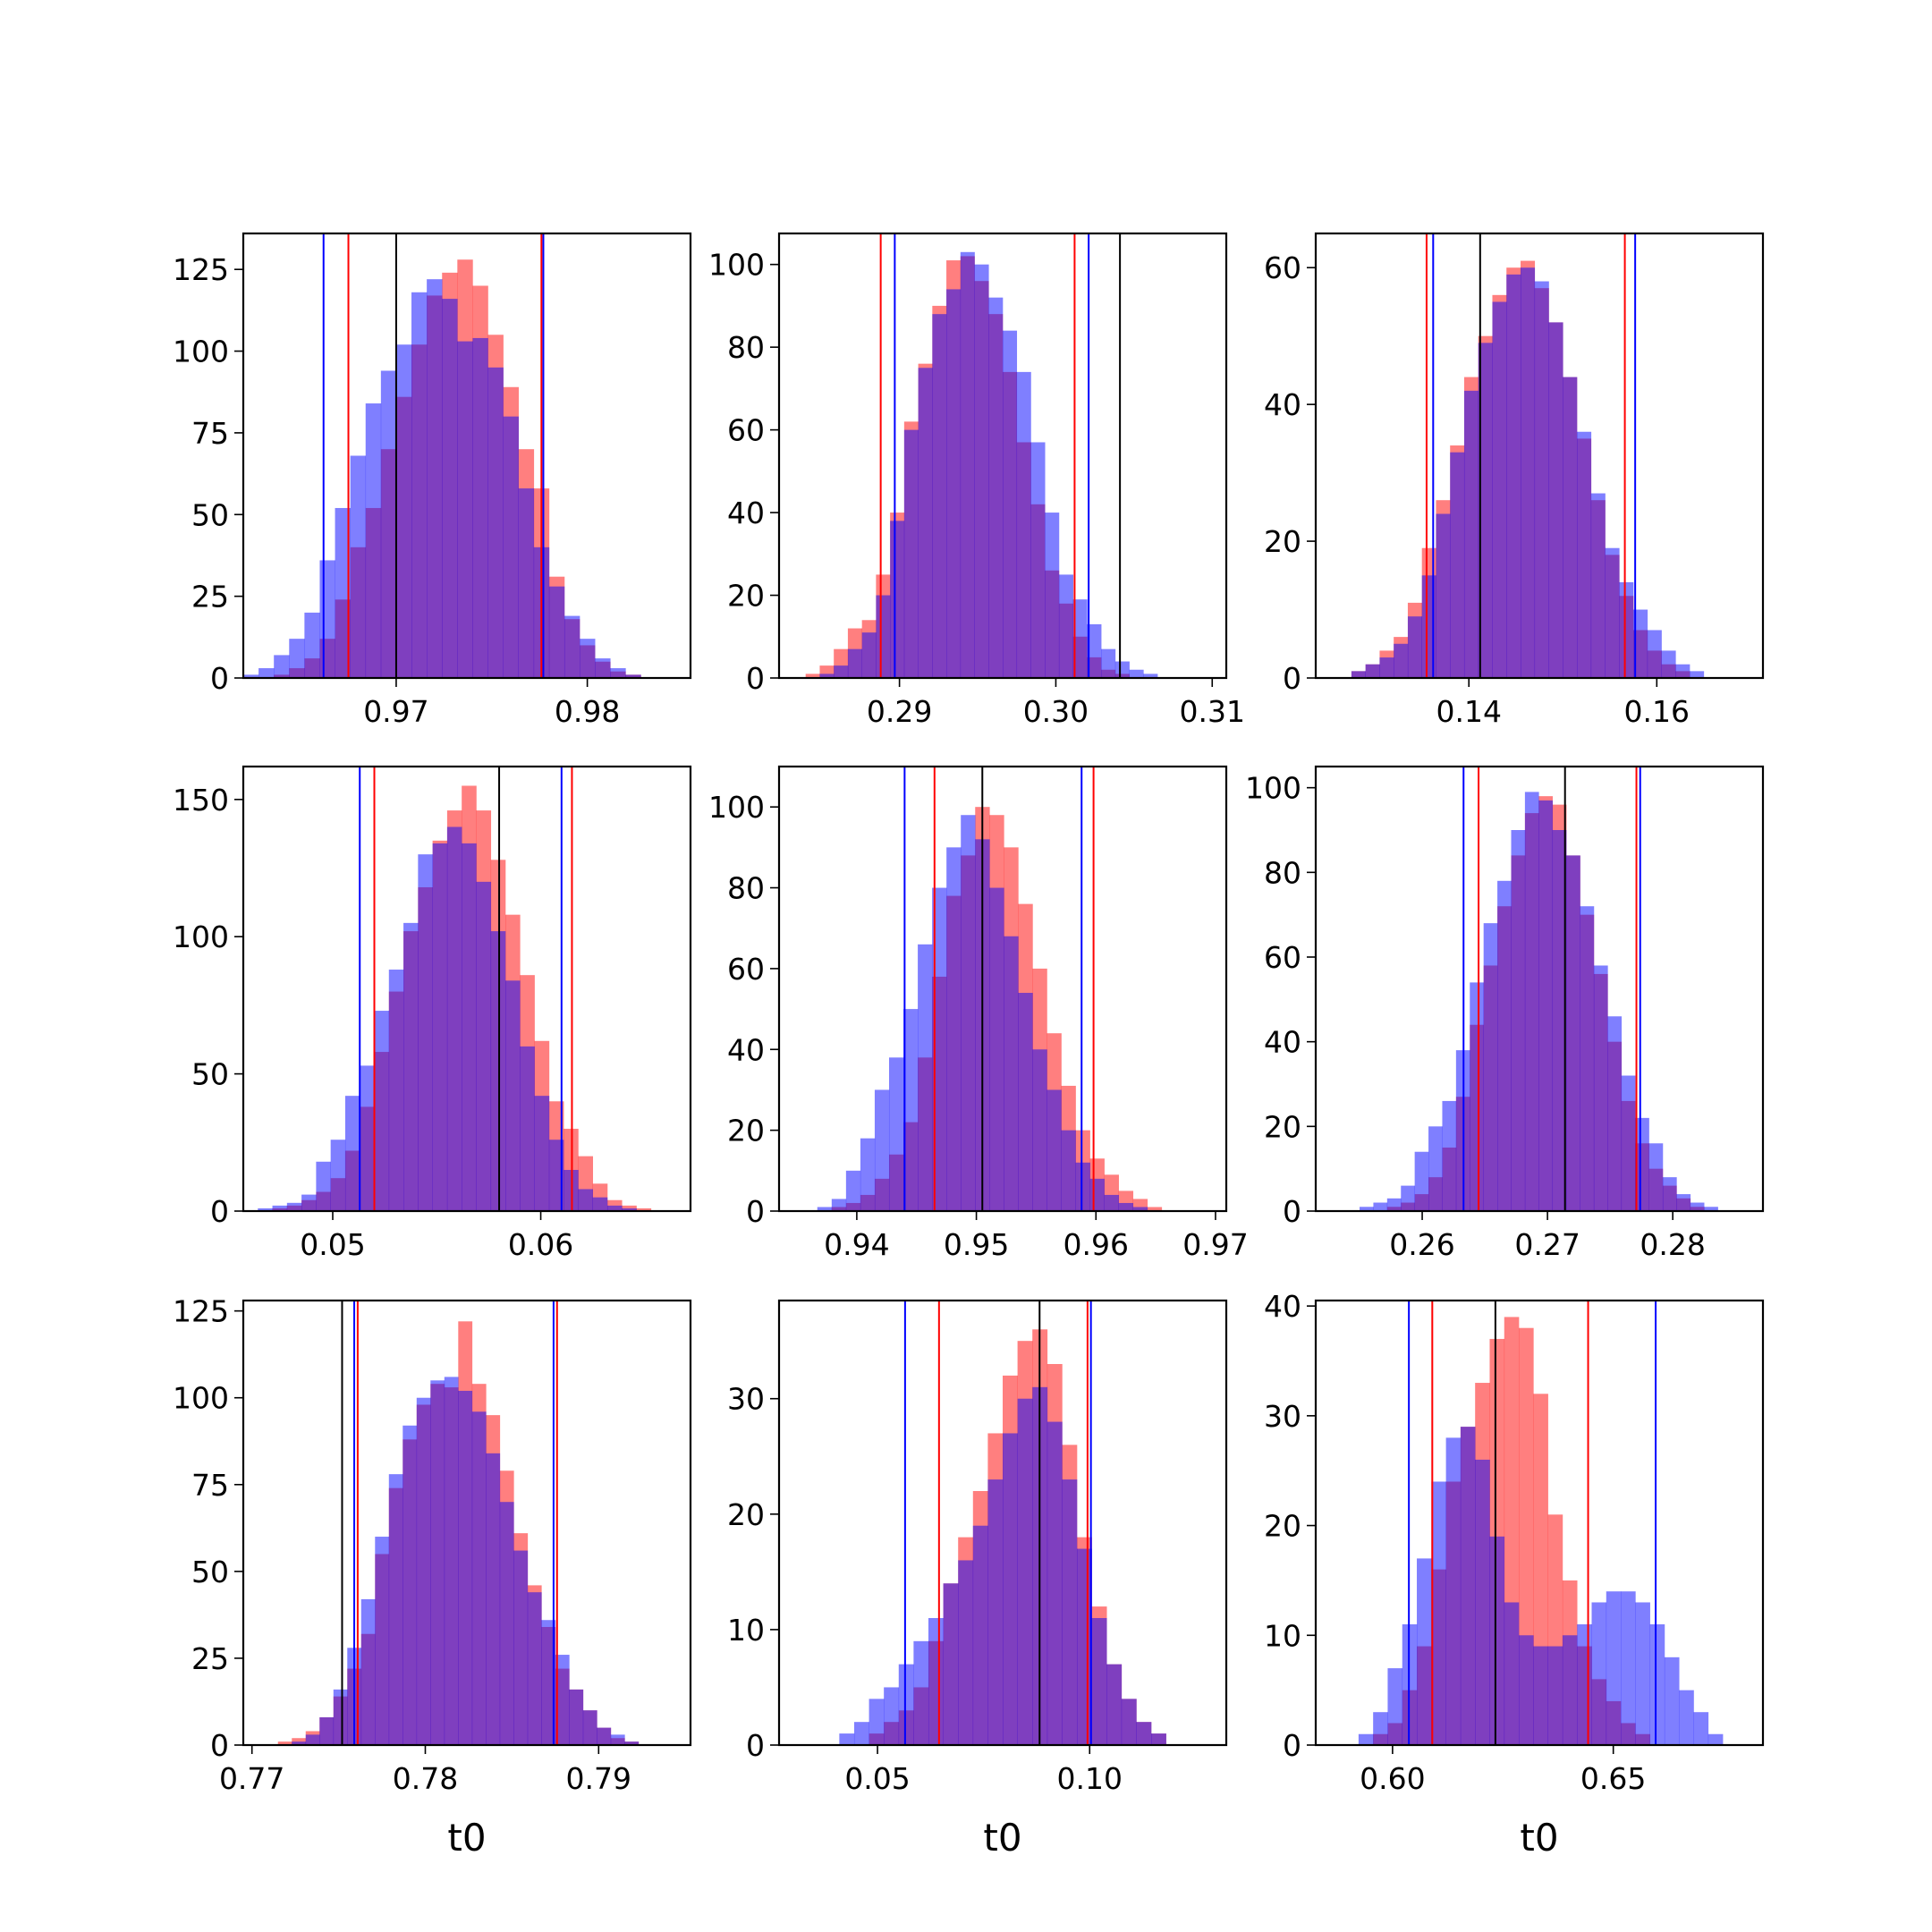 Image resolution: width=1932 pixels, height=1932 pixels. Describe the element at coordinates (1282, 1635) in the screenshot. I see `y-tick-label: 10` at that location.